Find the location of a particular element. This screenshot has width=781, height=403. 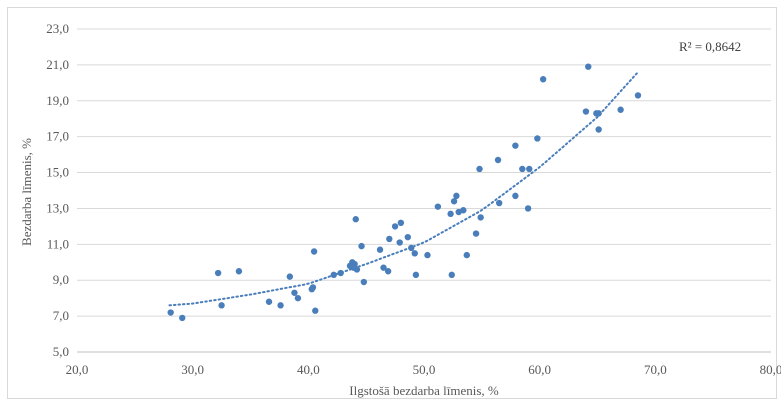

x-tick-label: 20,0 is located at coordinates (77, 369).